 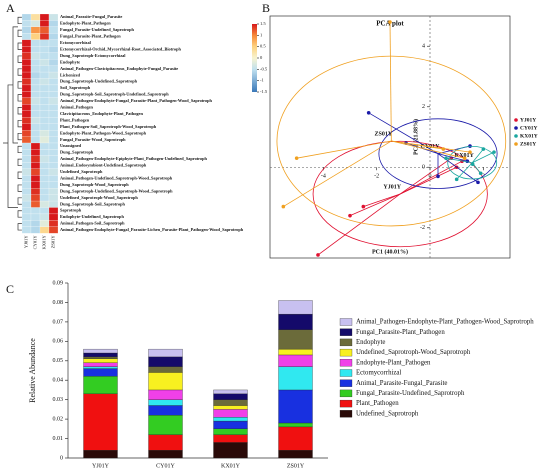 I want to click on column-label: CY01Y, so click(x=35, y=242).